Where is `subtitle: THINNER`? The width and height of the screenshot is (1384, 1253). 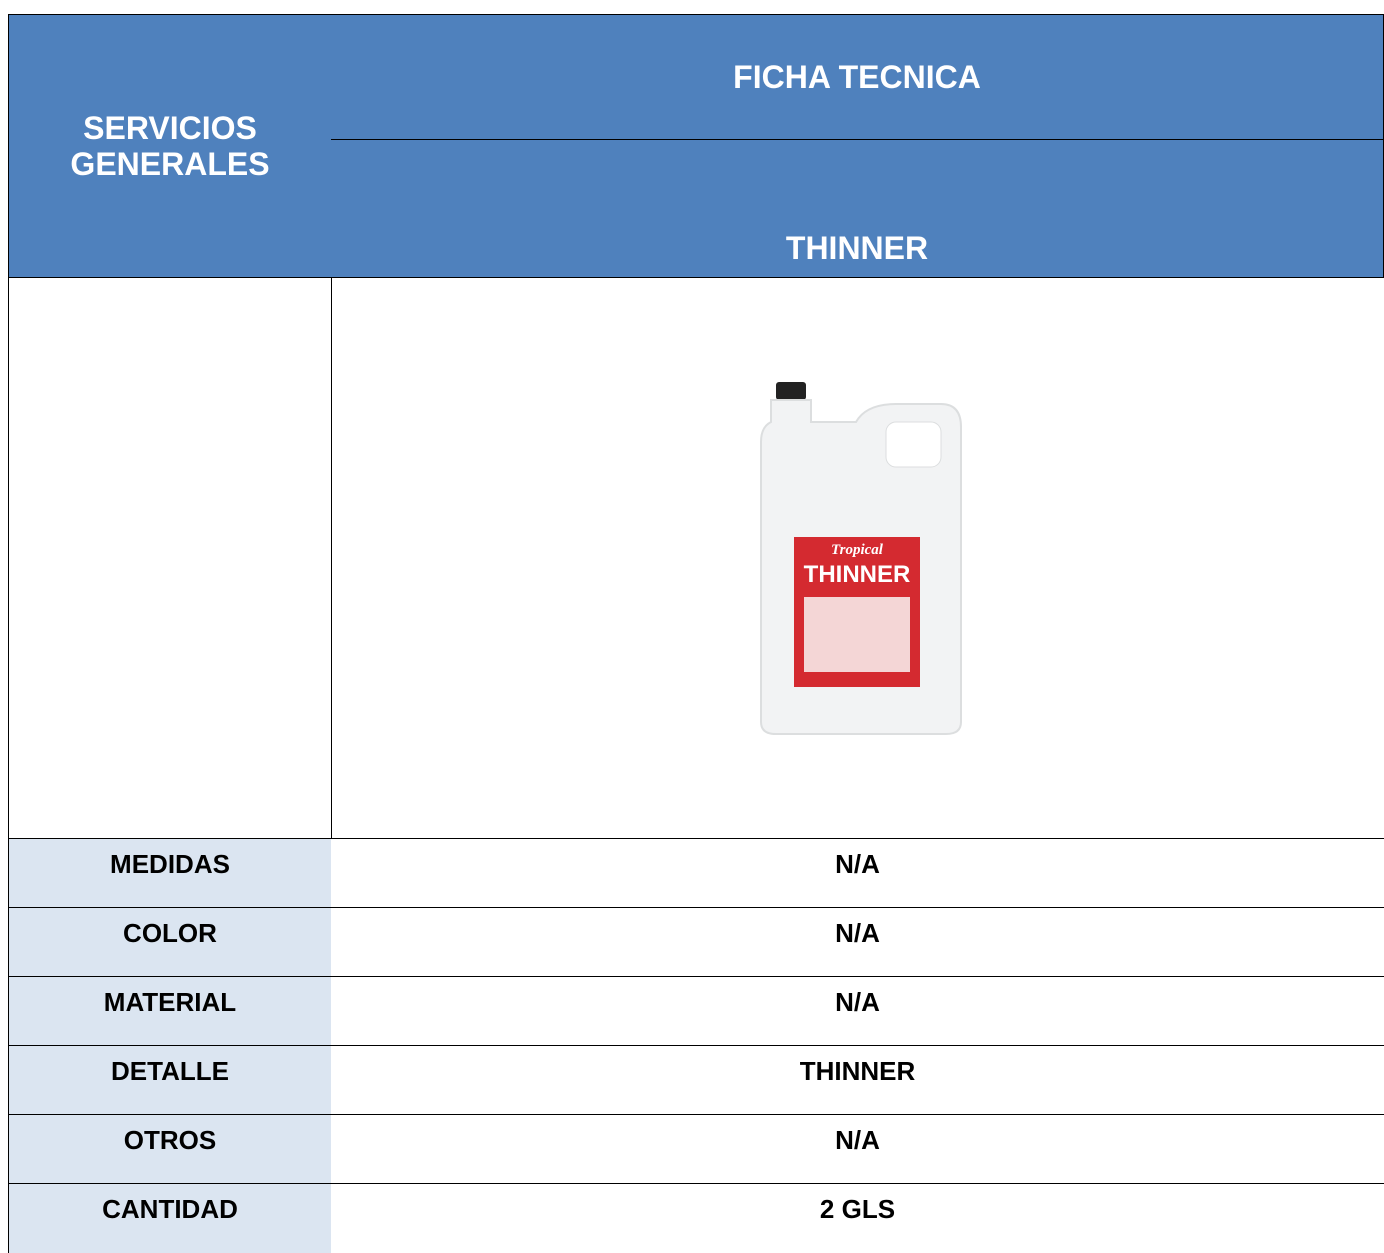
subtitle: THINNER is located at coordinates (857, 248).